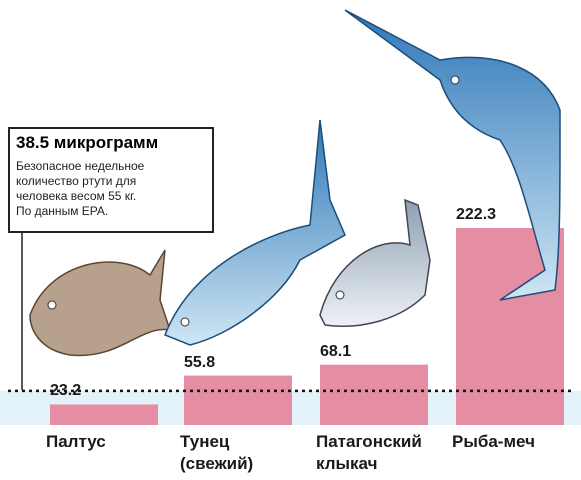  Describe the element at coordinates (476, 214) in the screenshot. I see `value-label: 222.3` at that location.